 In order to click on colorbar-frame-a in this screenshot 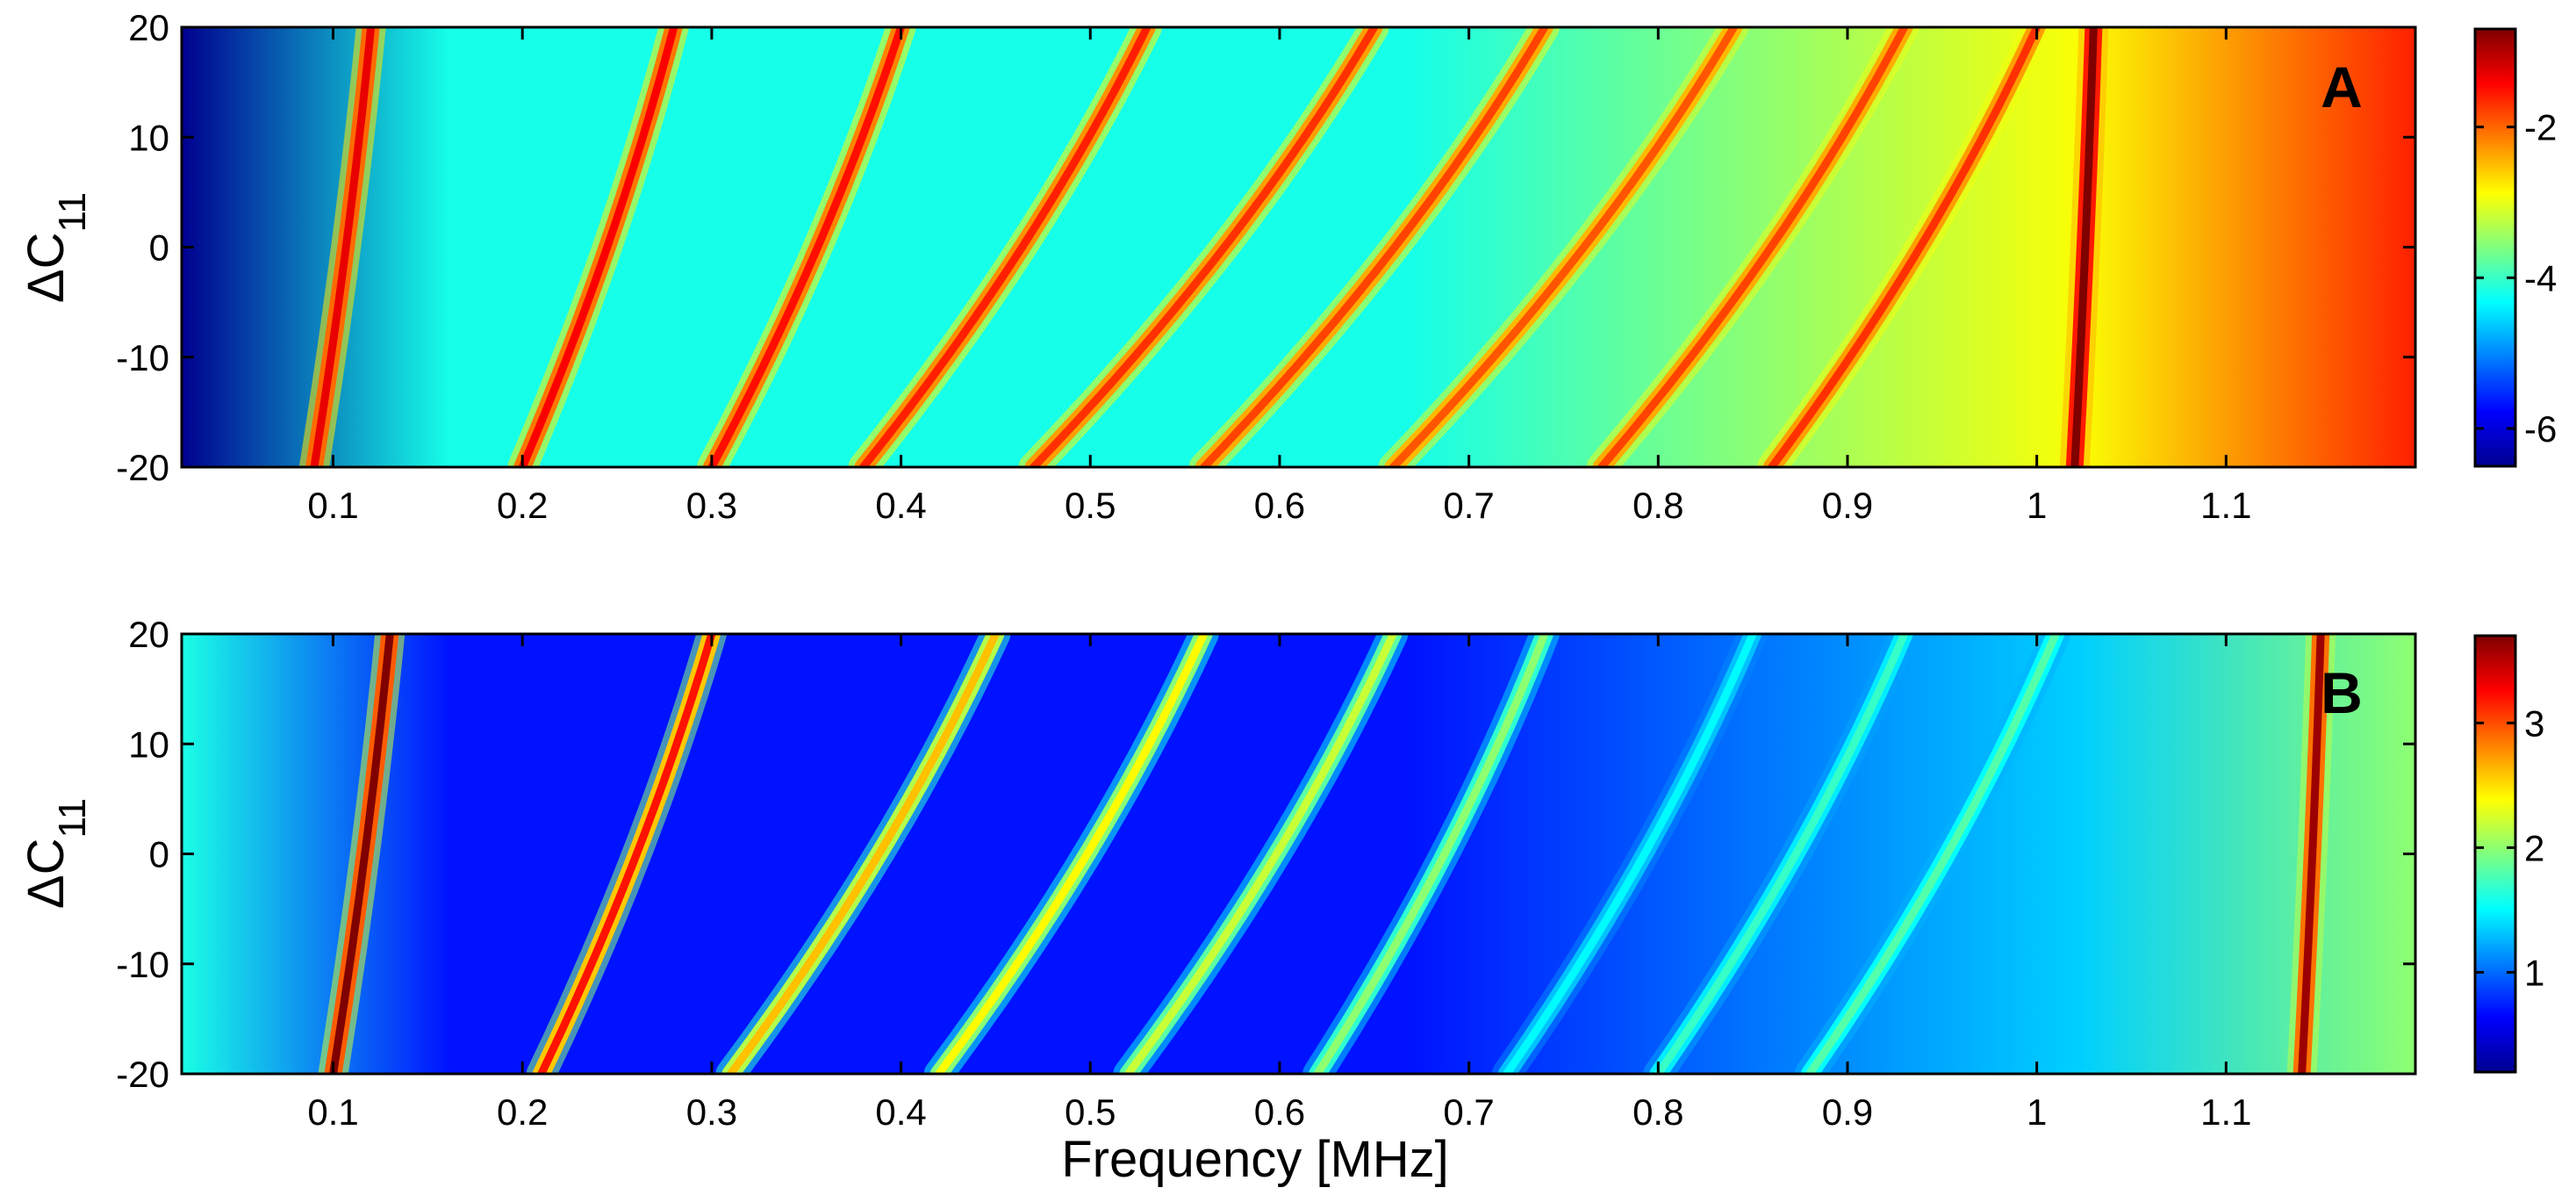, I will do `click(2495, 247)`.